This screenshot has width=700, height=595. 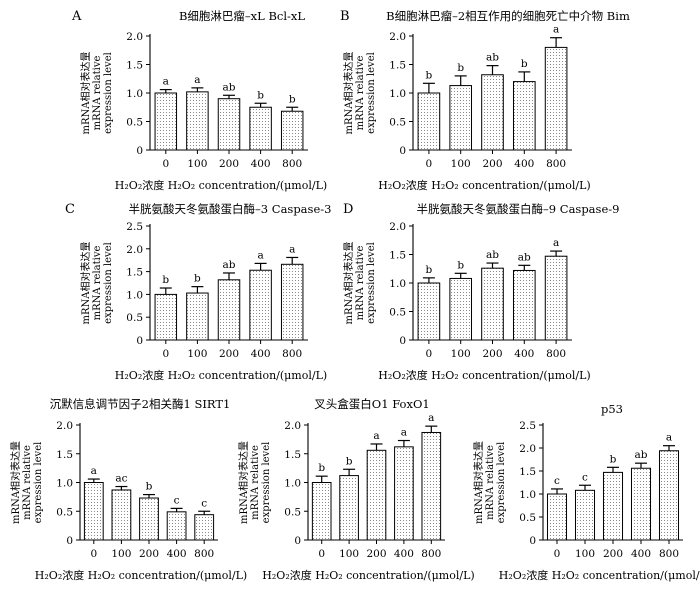 What do you see at coordinates (348, 209) in the screenshot?
I see `panel-letter: D` at bounding box center [348, 209].